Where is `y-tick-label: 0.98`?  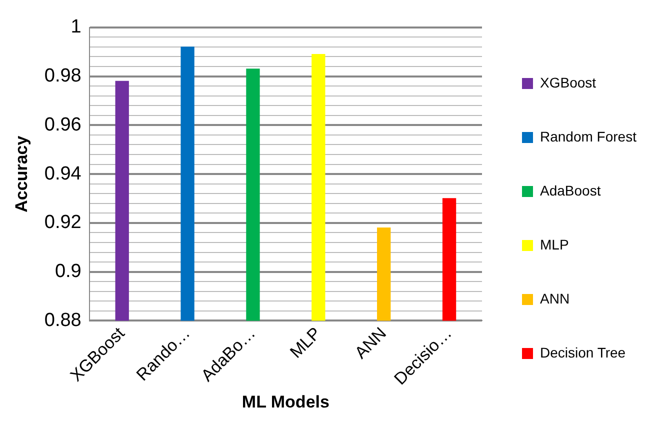
y-tick-label: 0.98 is located at coordinates (63, 76).